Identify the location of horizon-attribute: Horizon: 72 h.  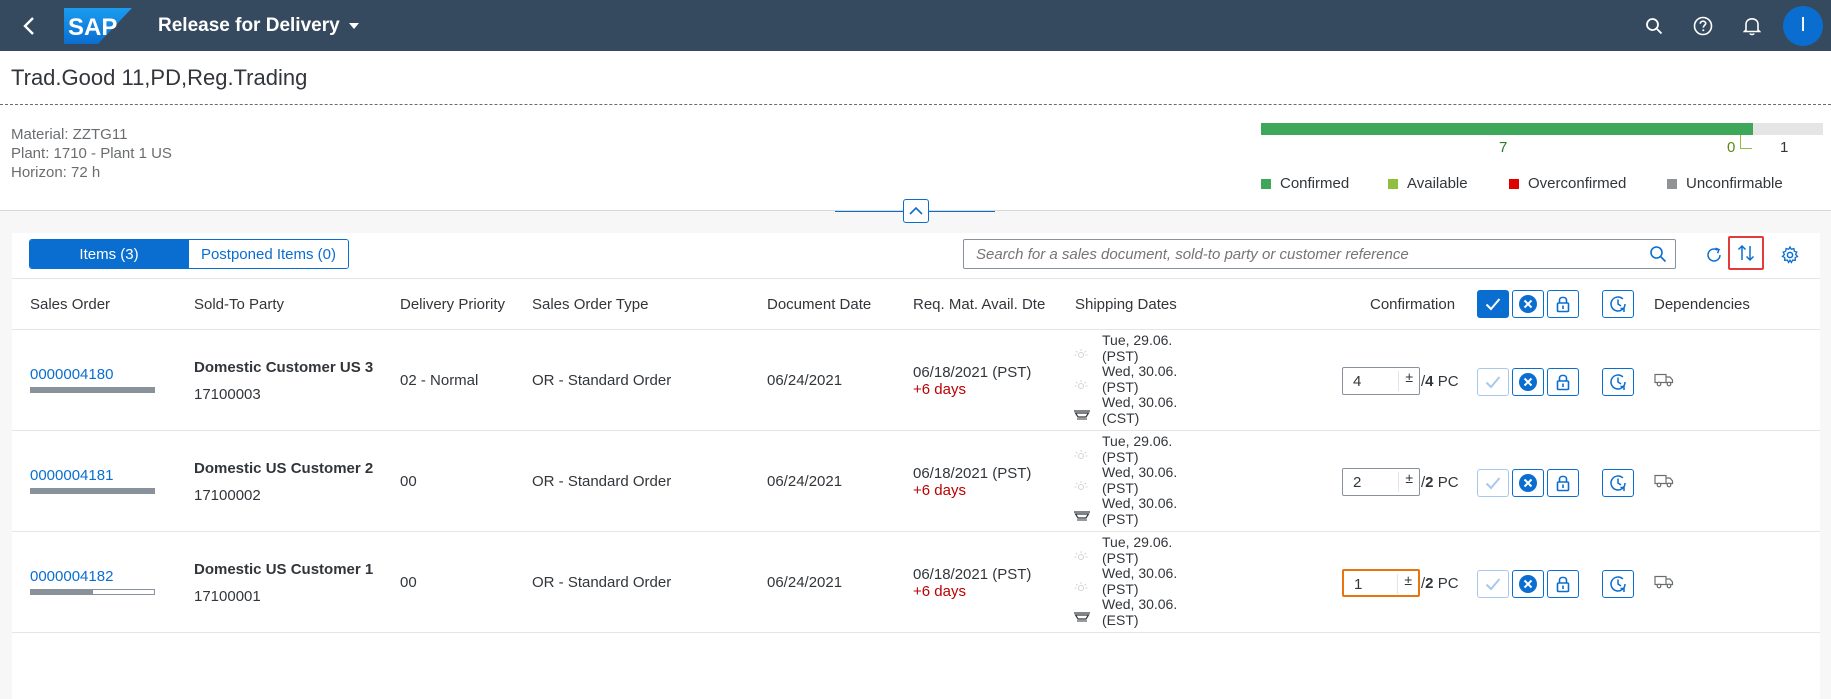
(56, 172).